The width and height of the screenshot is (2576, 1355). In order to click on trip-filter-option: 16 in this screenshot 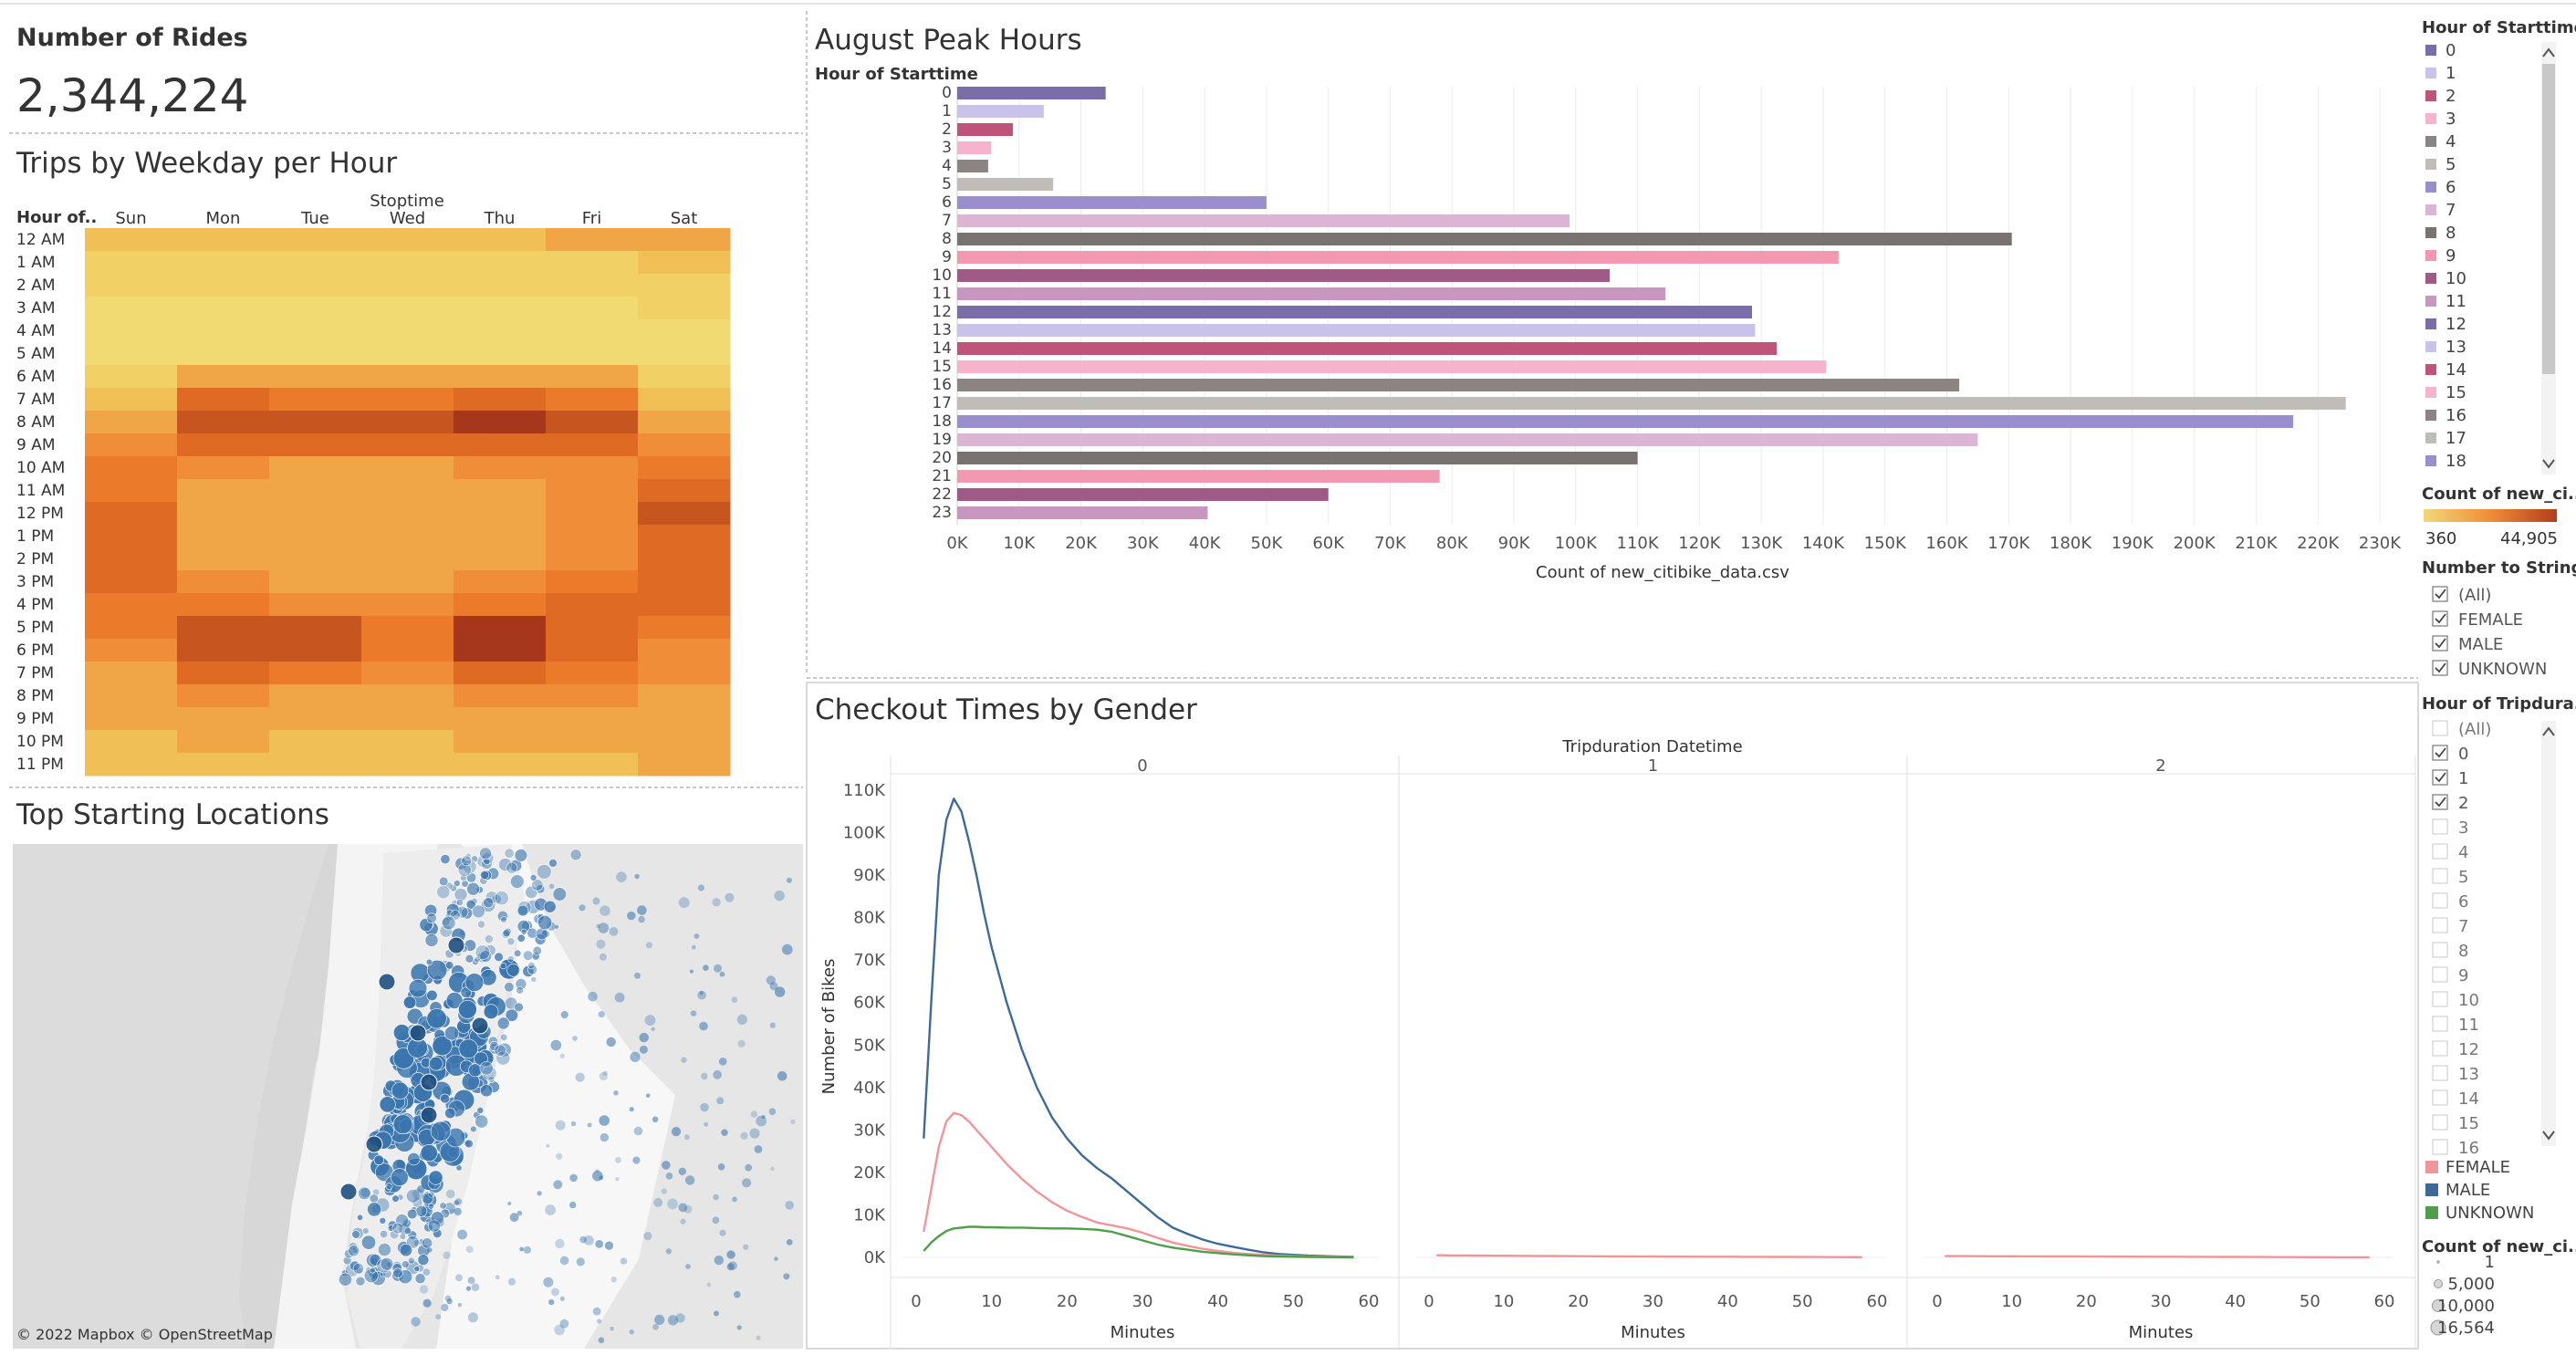, I will do `click(2468, 1148)`.